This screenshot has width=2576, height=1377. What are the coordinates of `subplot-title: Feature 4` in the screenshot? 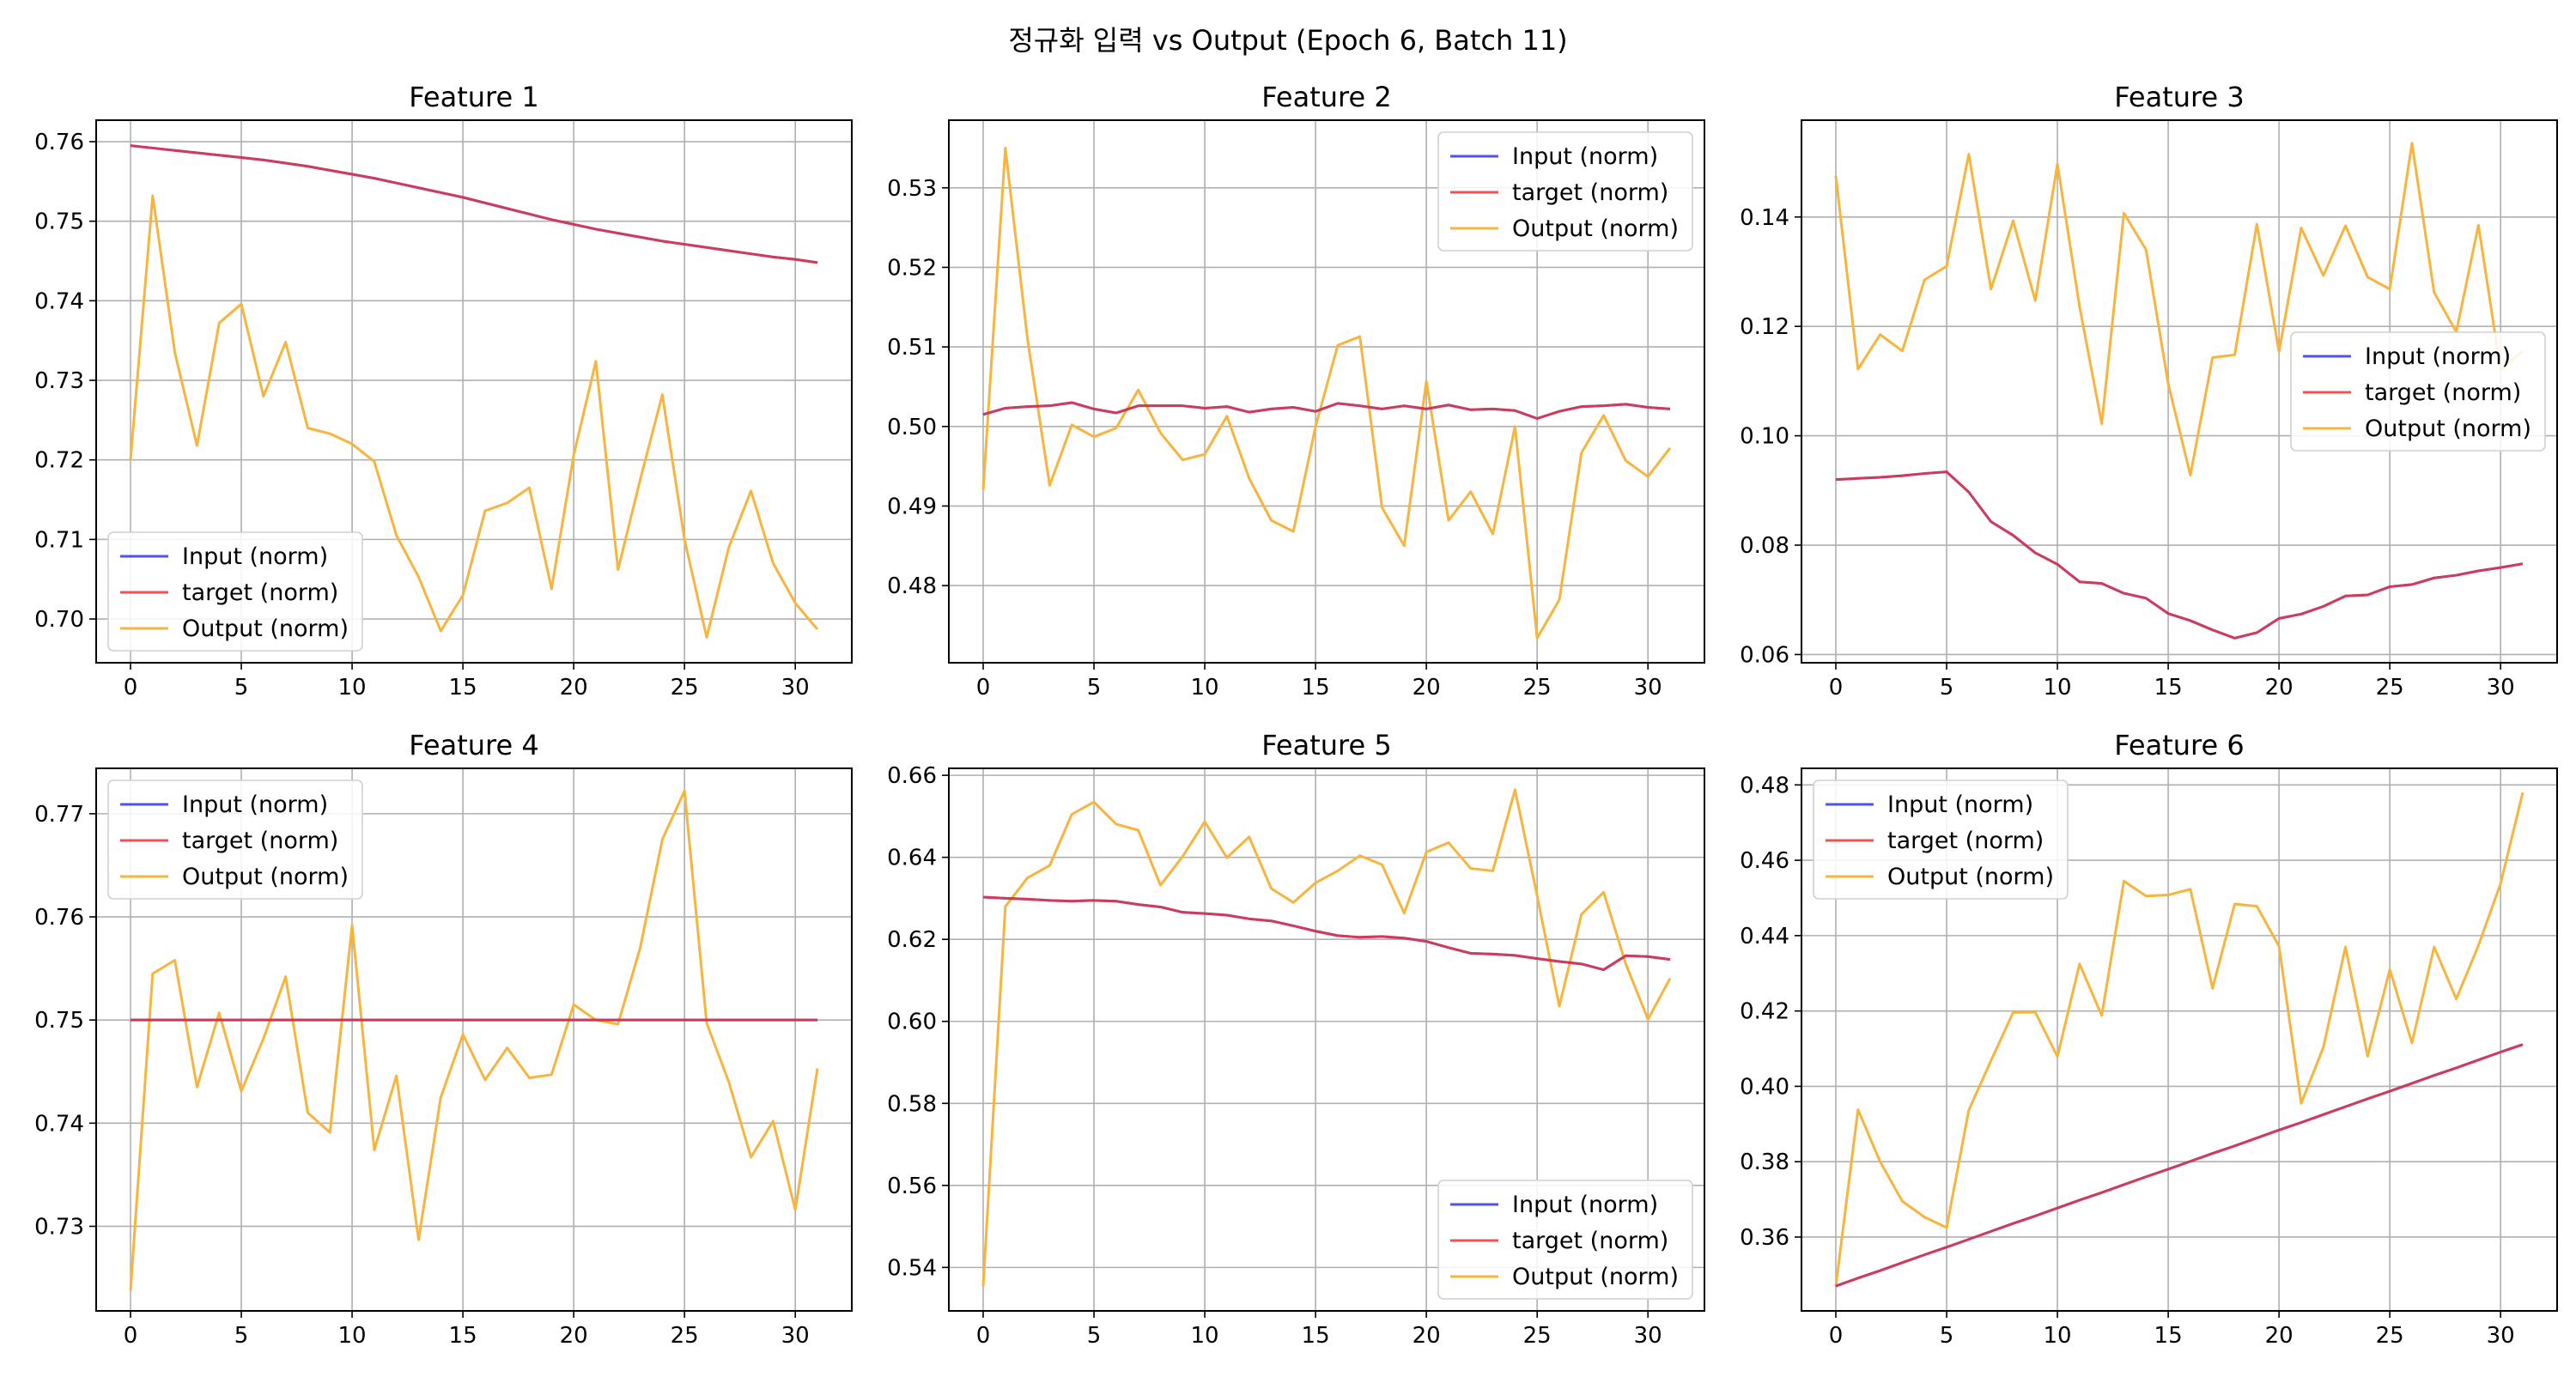 It's located at (474, 745).